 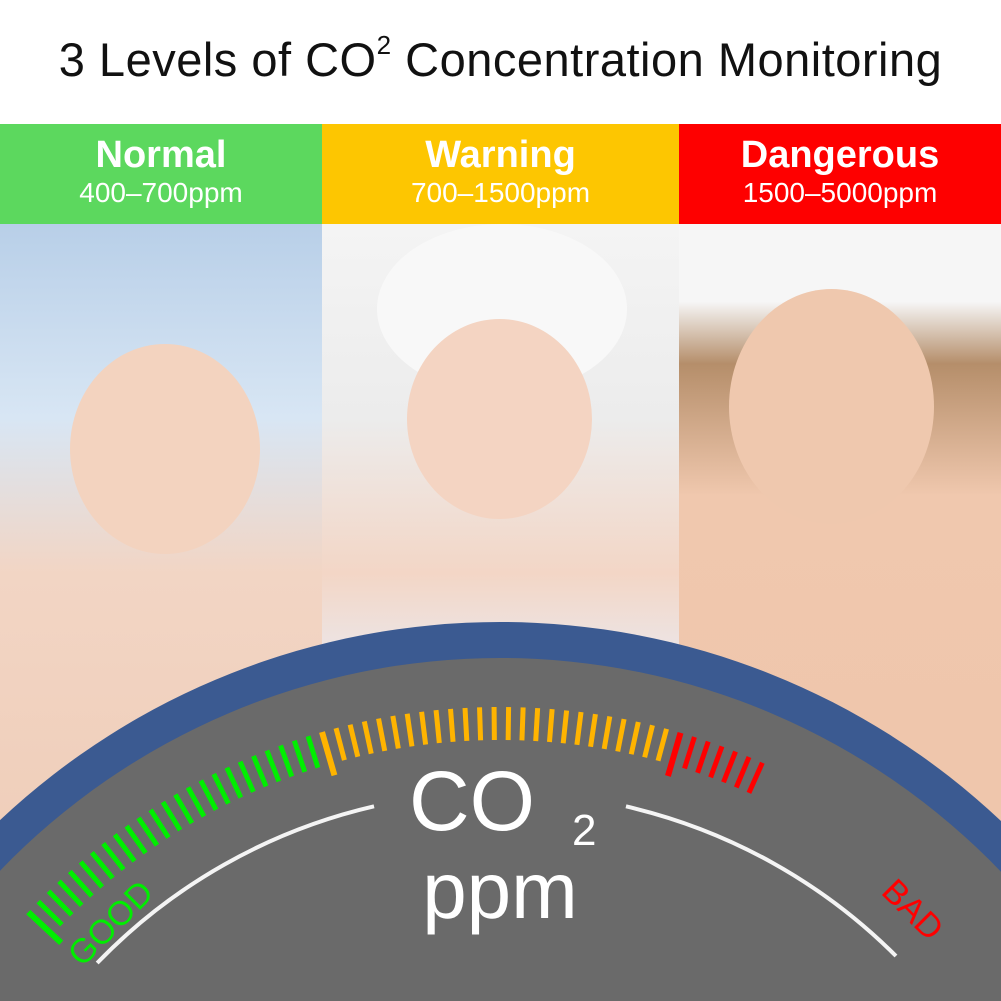 What do you see at coordinates (217, 59) in the screenshot?
I see `title-text: 3 Levels of CO` at bounding box center [217, 59].